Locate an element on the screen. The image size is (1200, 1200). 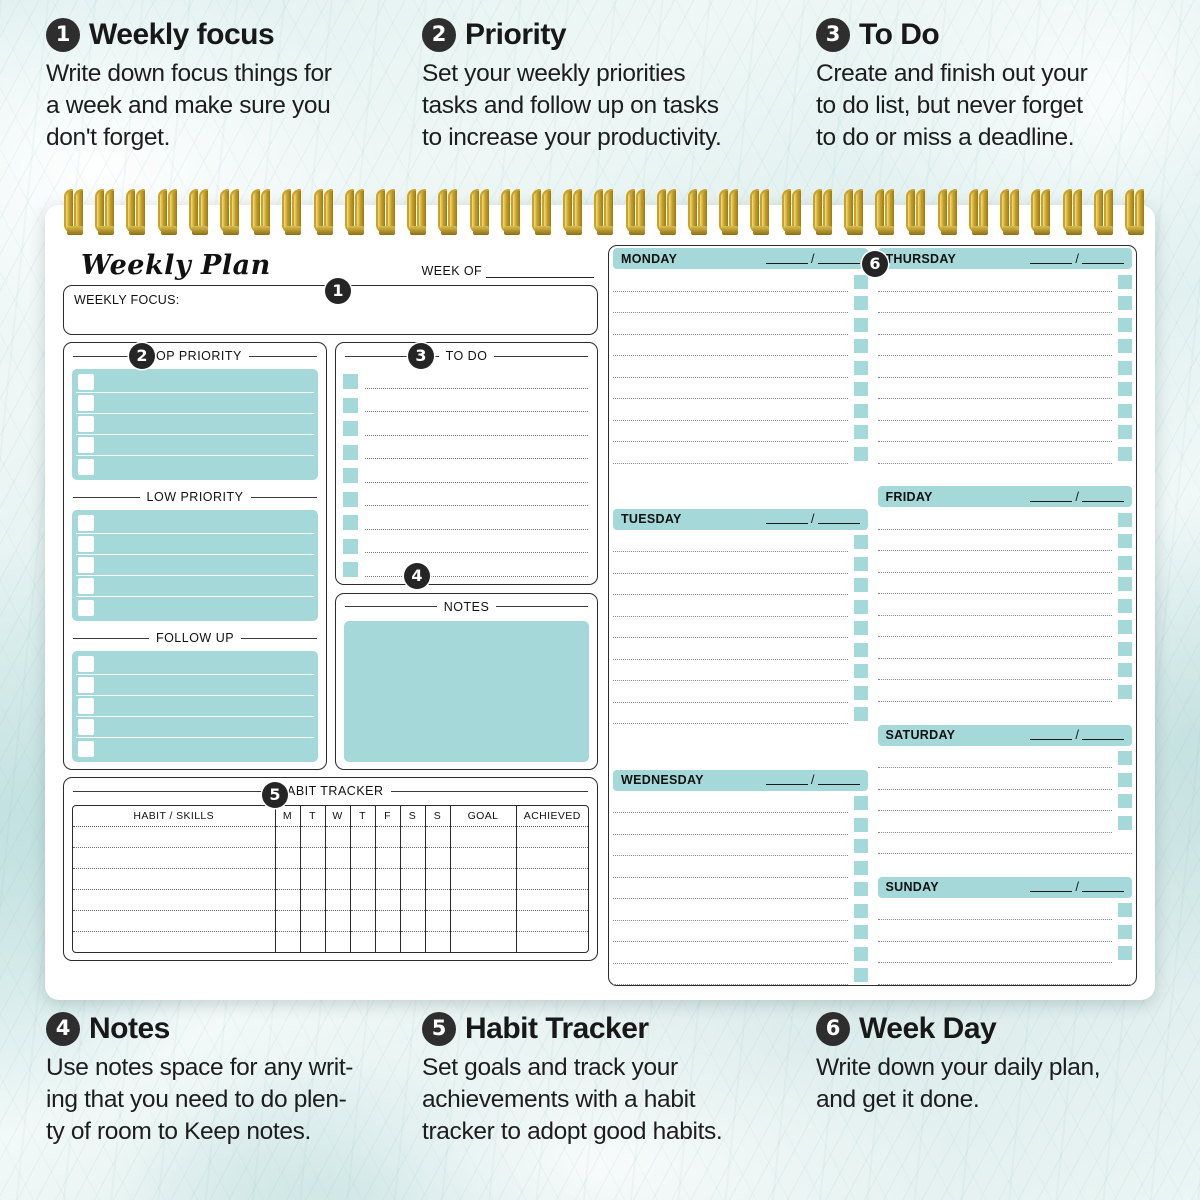
low-priority-list is located at coordinates (195, 565).